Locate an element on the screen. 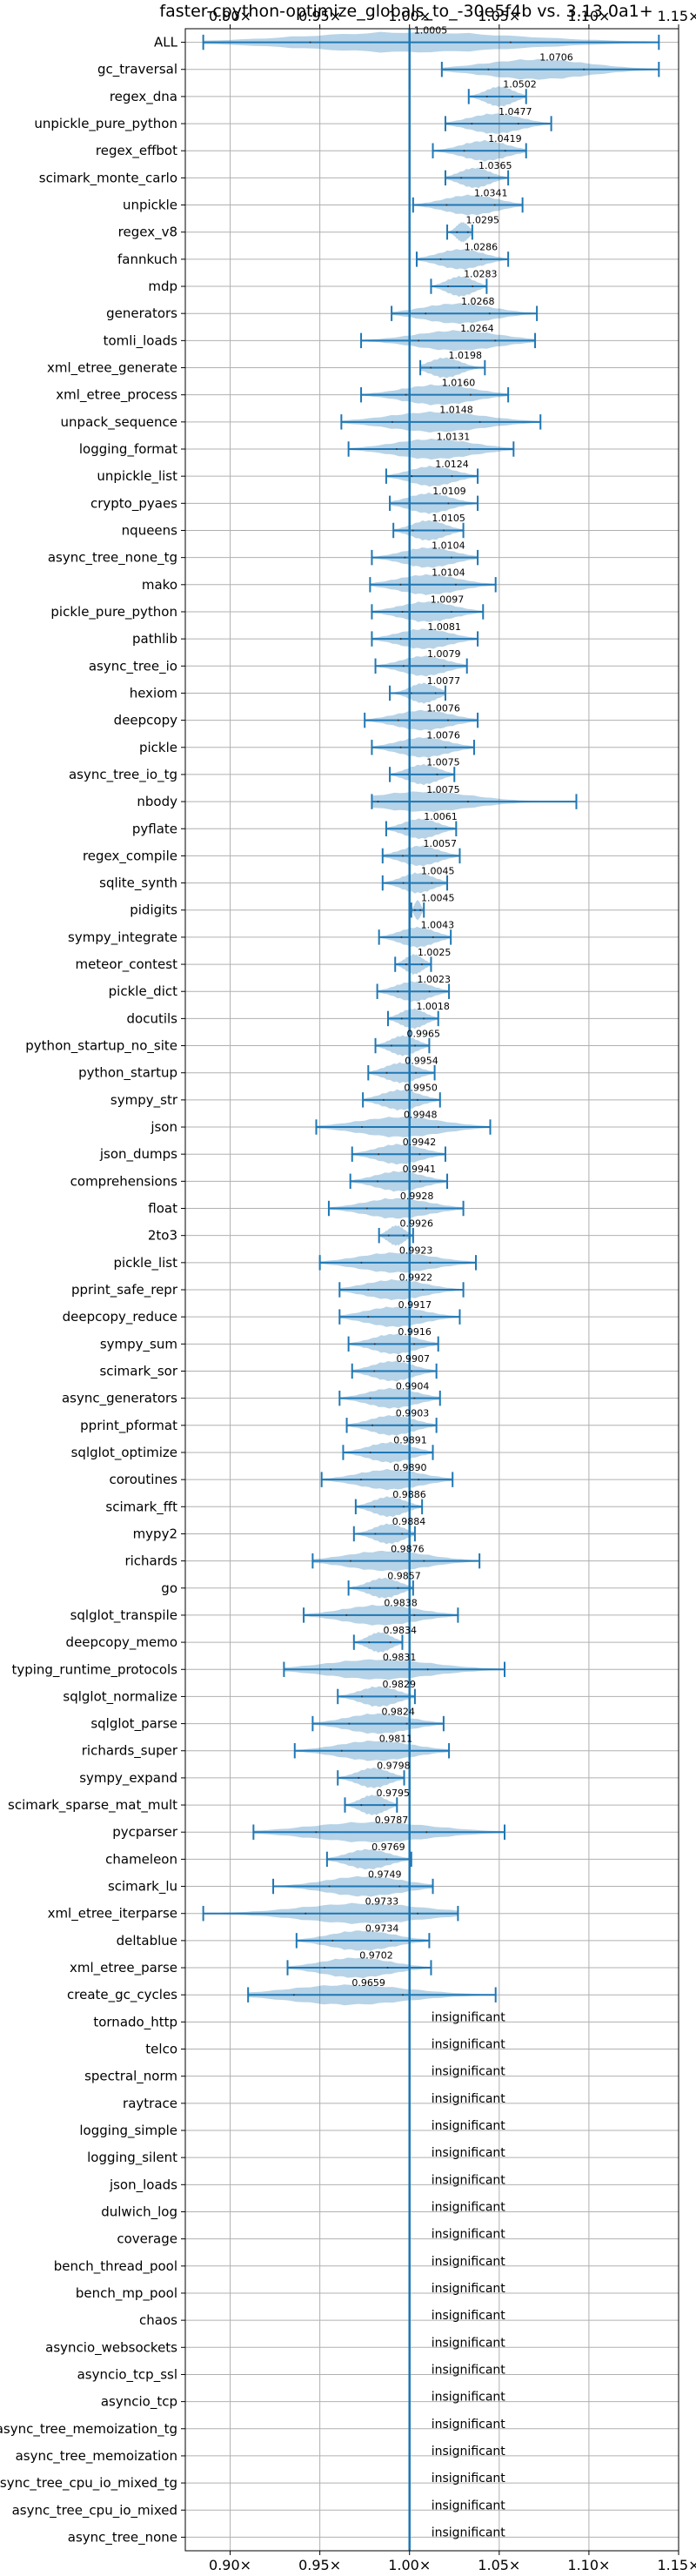  benchmark-value-label: 0.9829 is located at coordinates (399, 1685).